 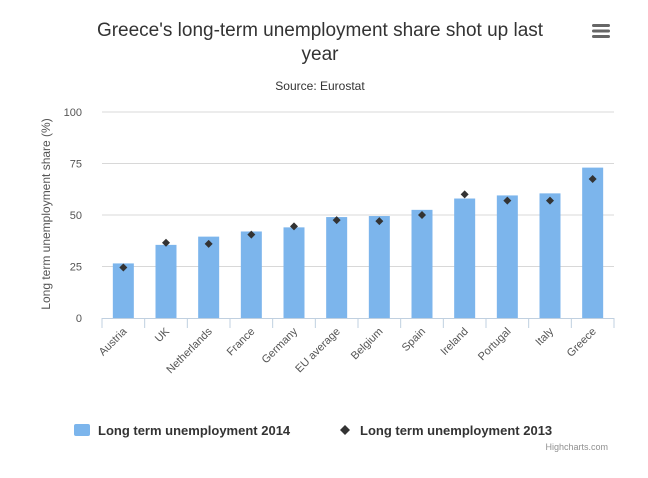 I want to click on legend-item-2013: Long term unemployment 2013, so click(x=446, y=430).